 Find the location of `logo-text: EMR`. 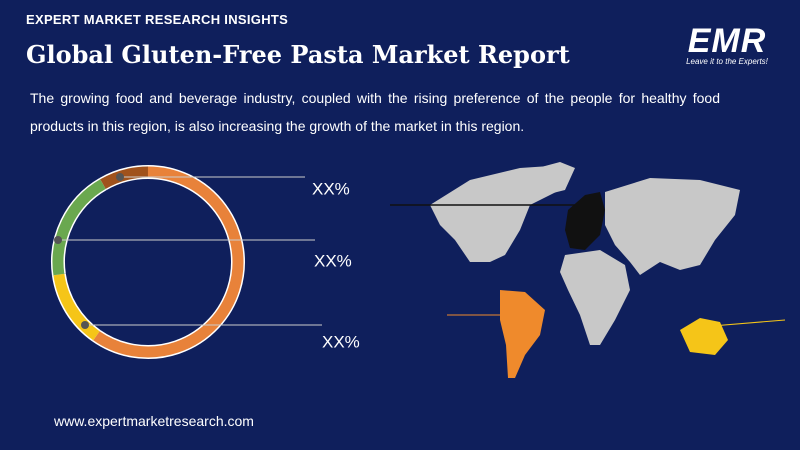

logo-text: EMR is located at coordinates (727, 41).